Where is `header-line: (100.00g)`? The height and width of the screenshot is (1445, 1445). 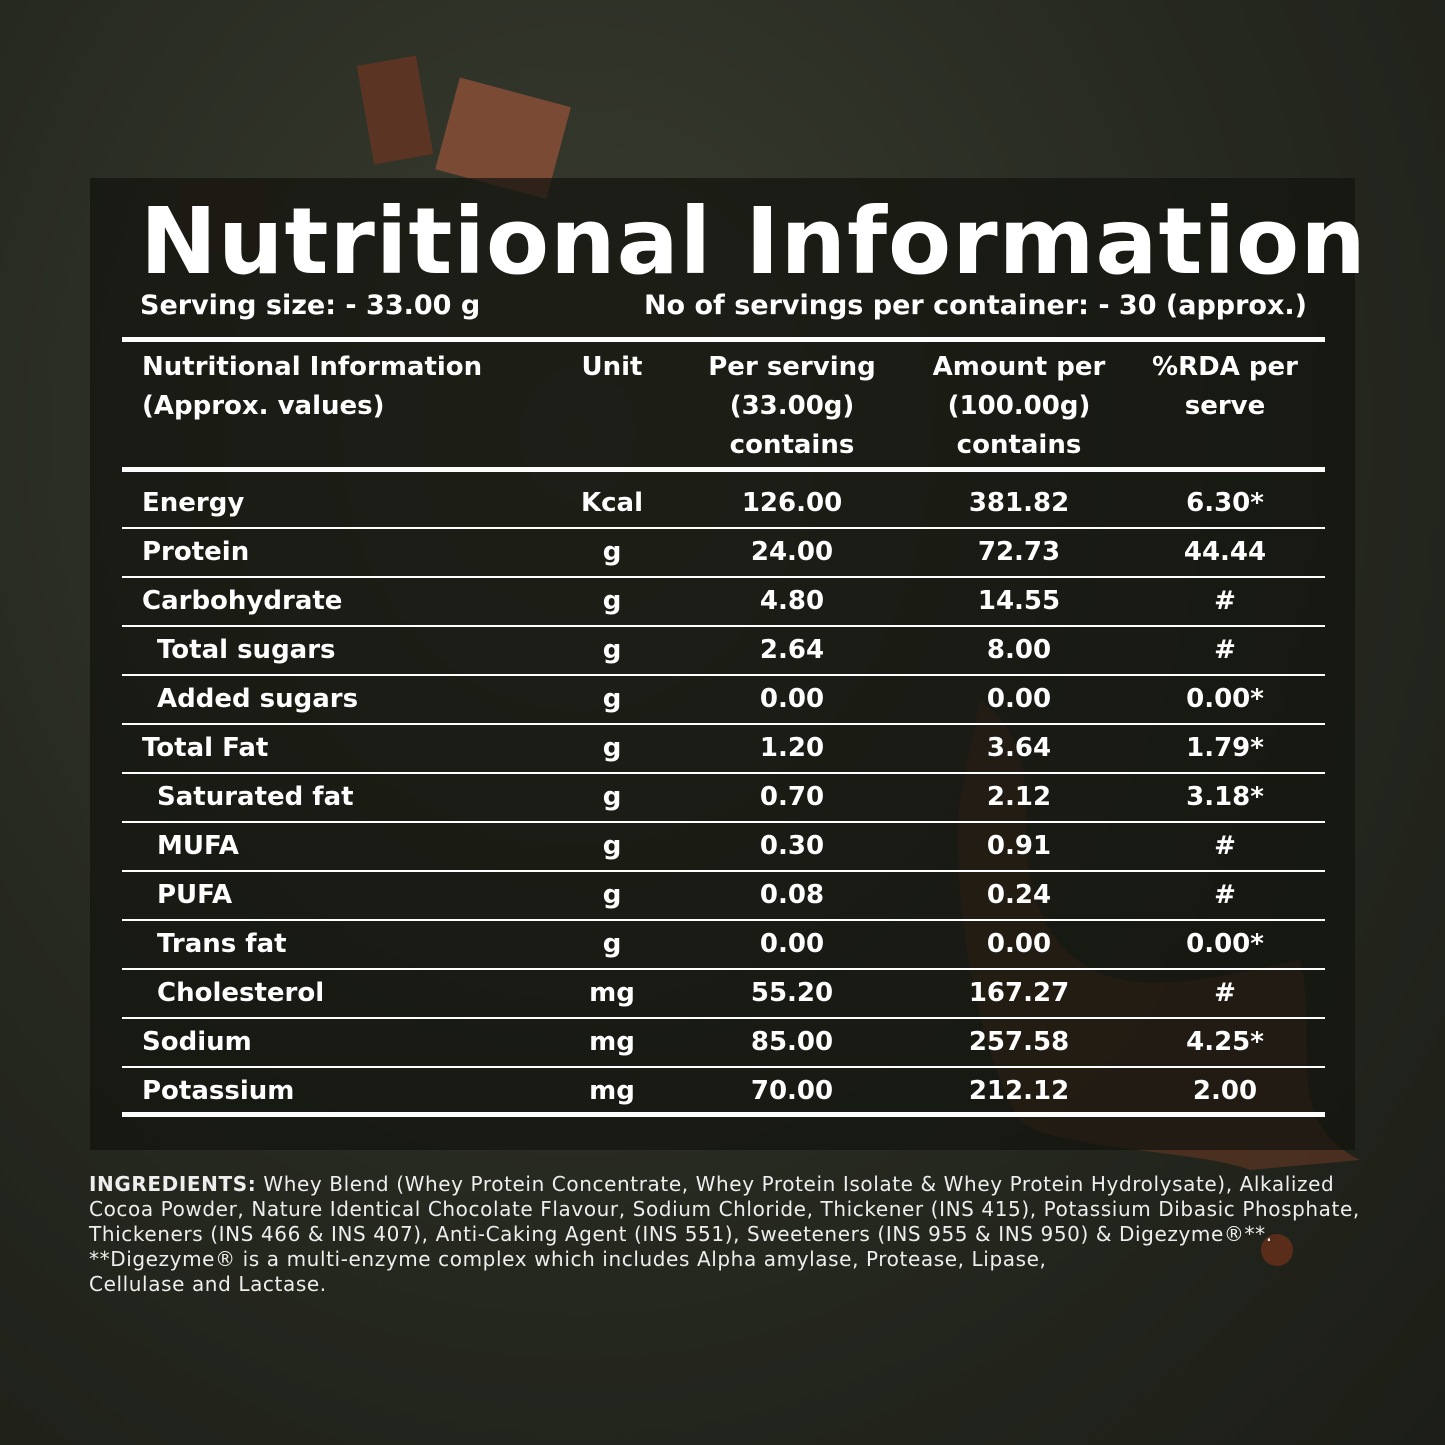
header-line: (100.00g) is located at coordinates (1019, 406).